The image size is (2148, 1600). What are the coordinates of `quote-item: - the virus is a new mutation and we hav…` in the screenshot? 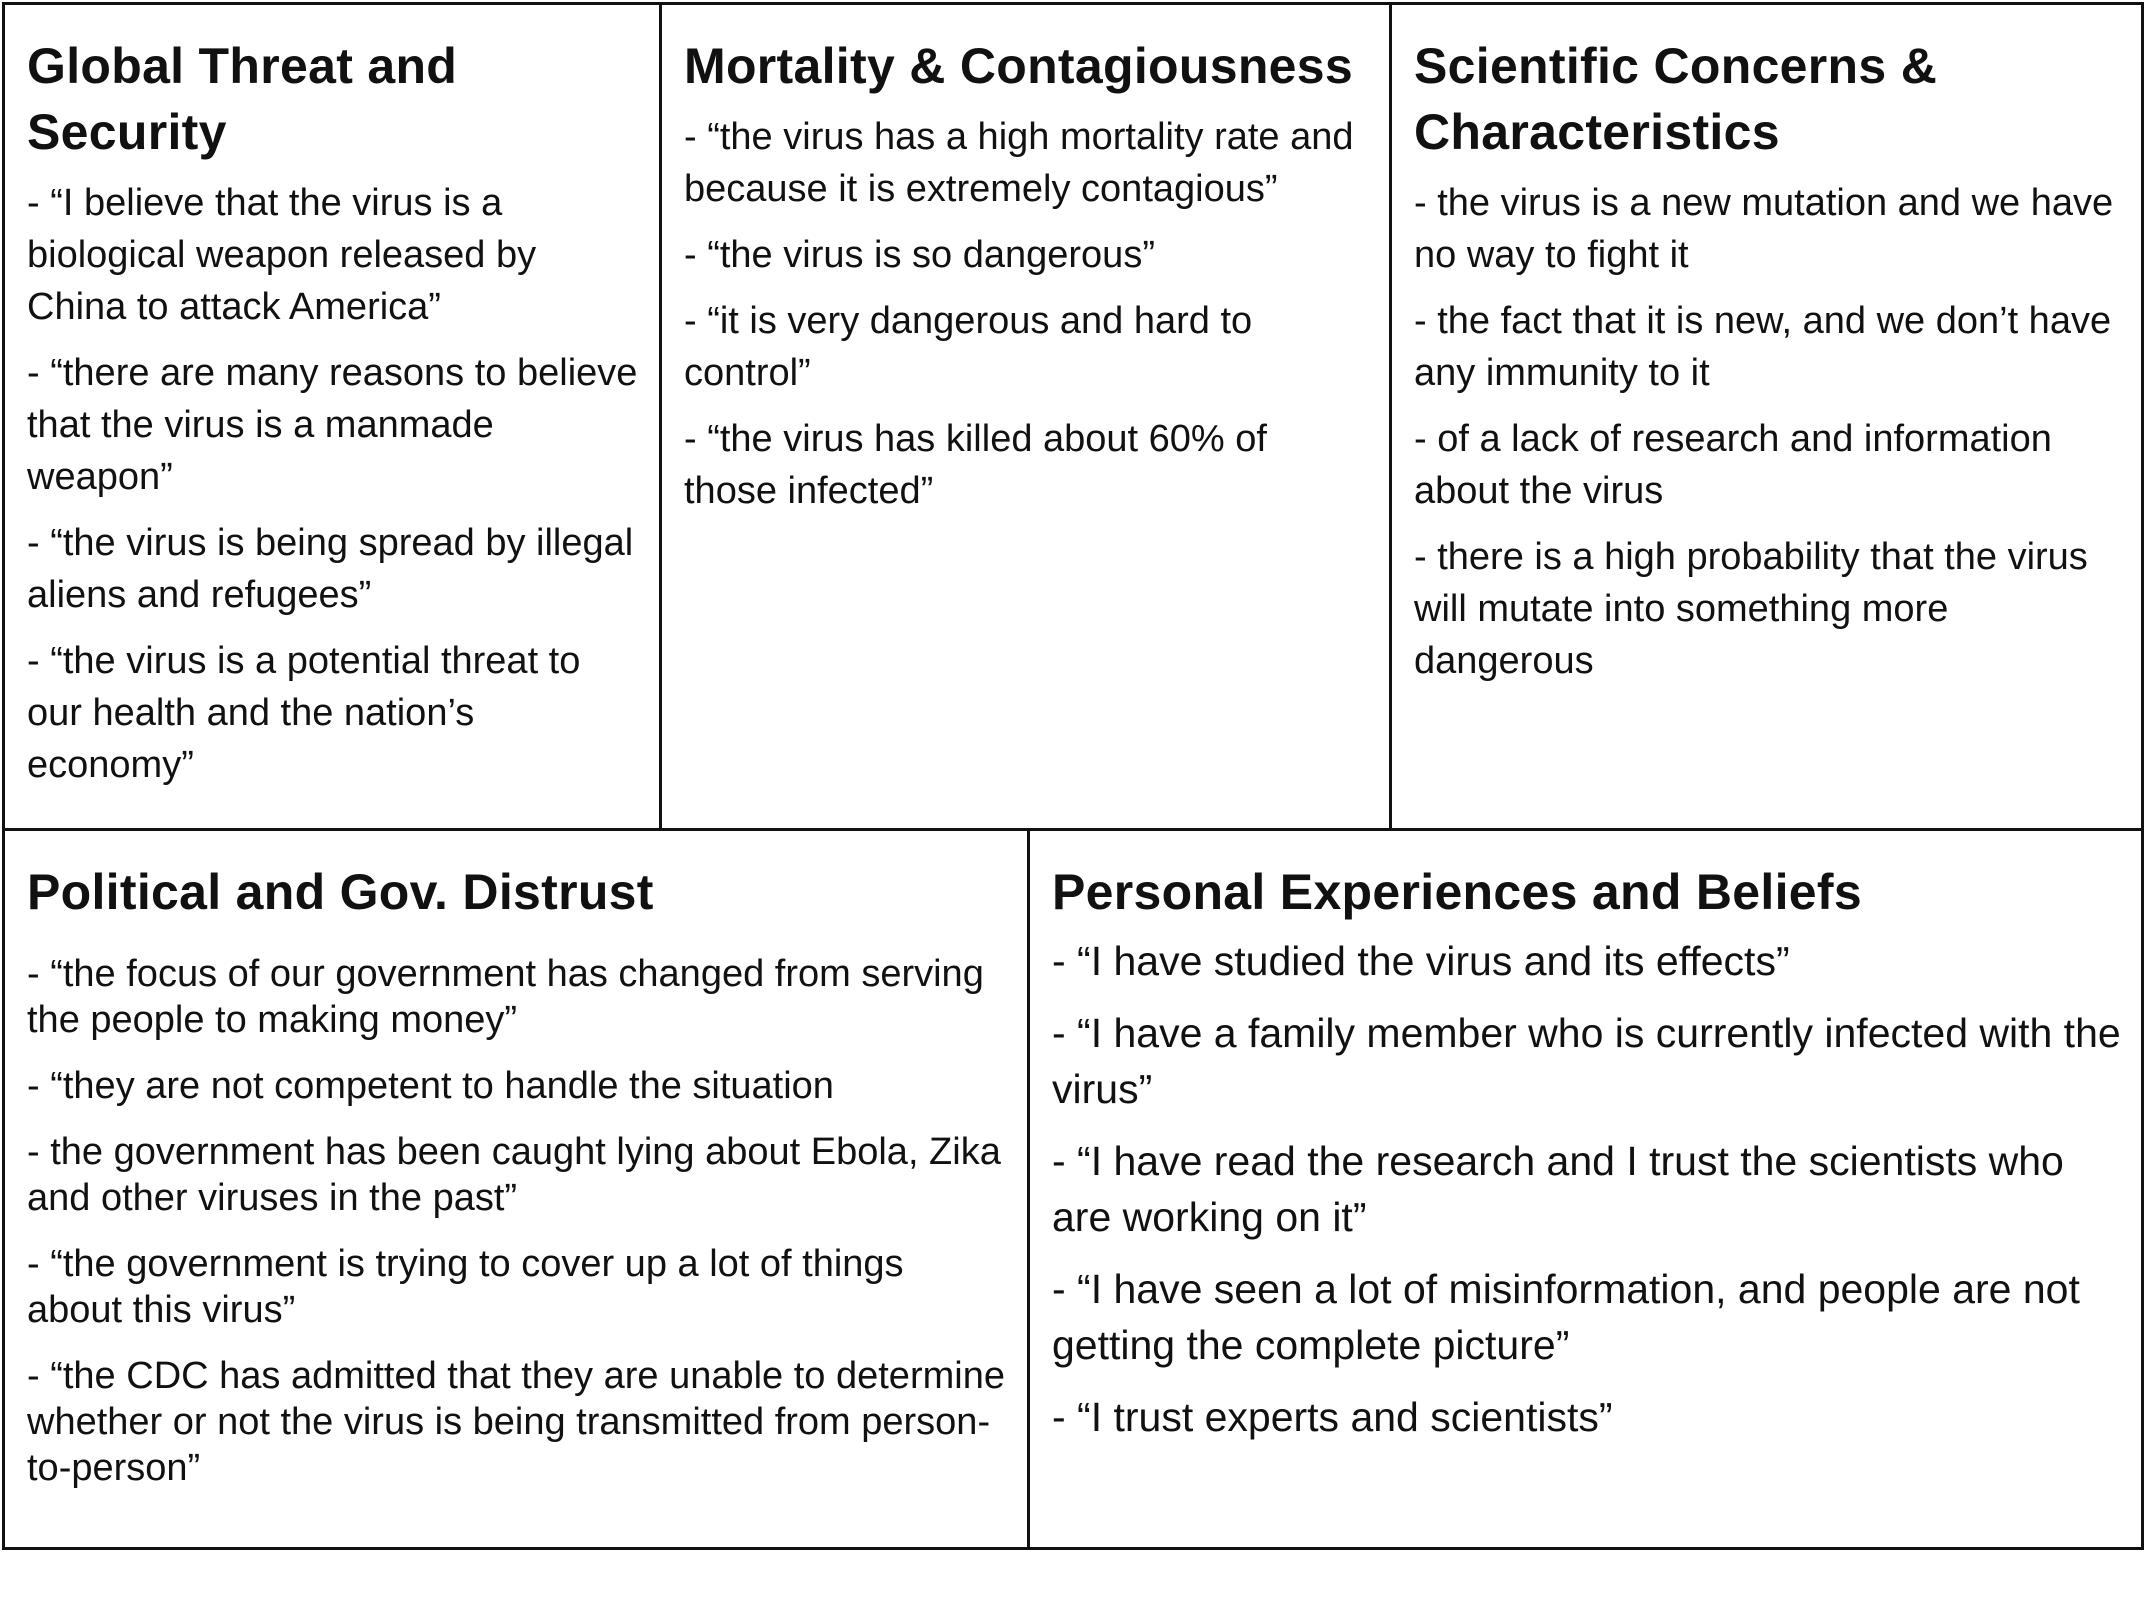 It's located at (1764, 229).